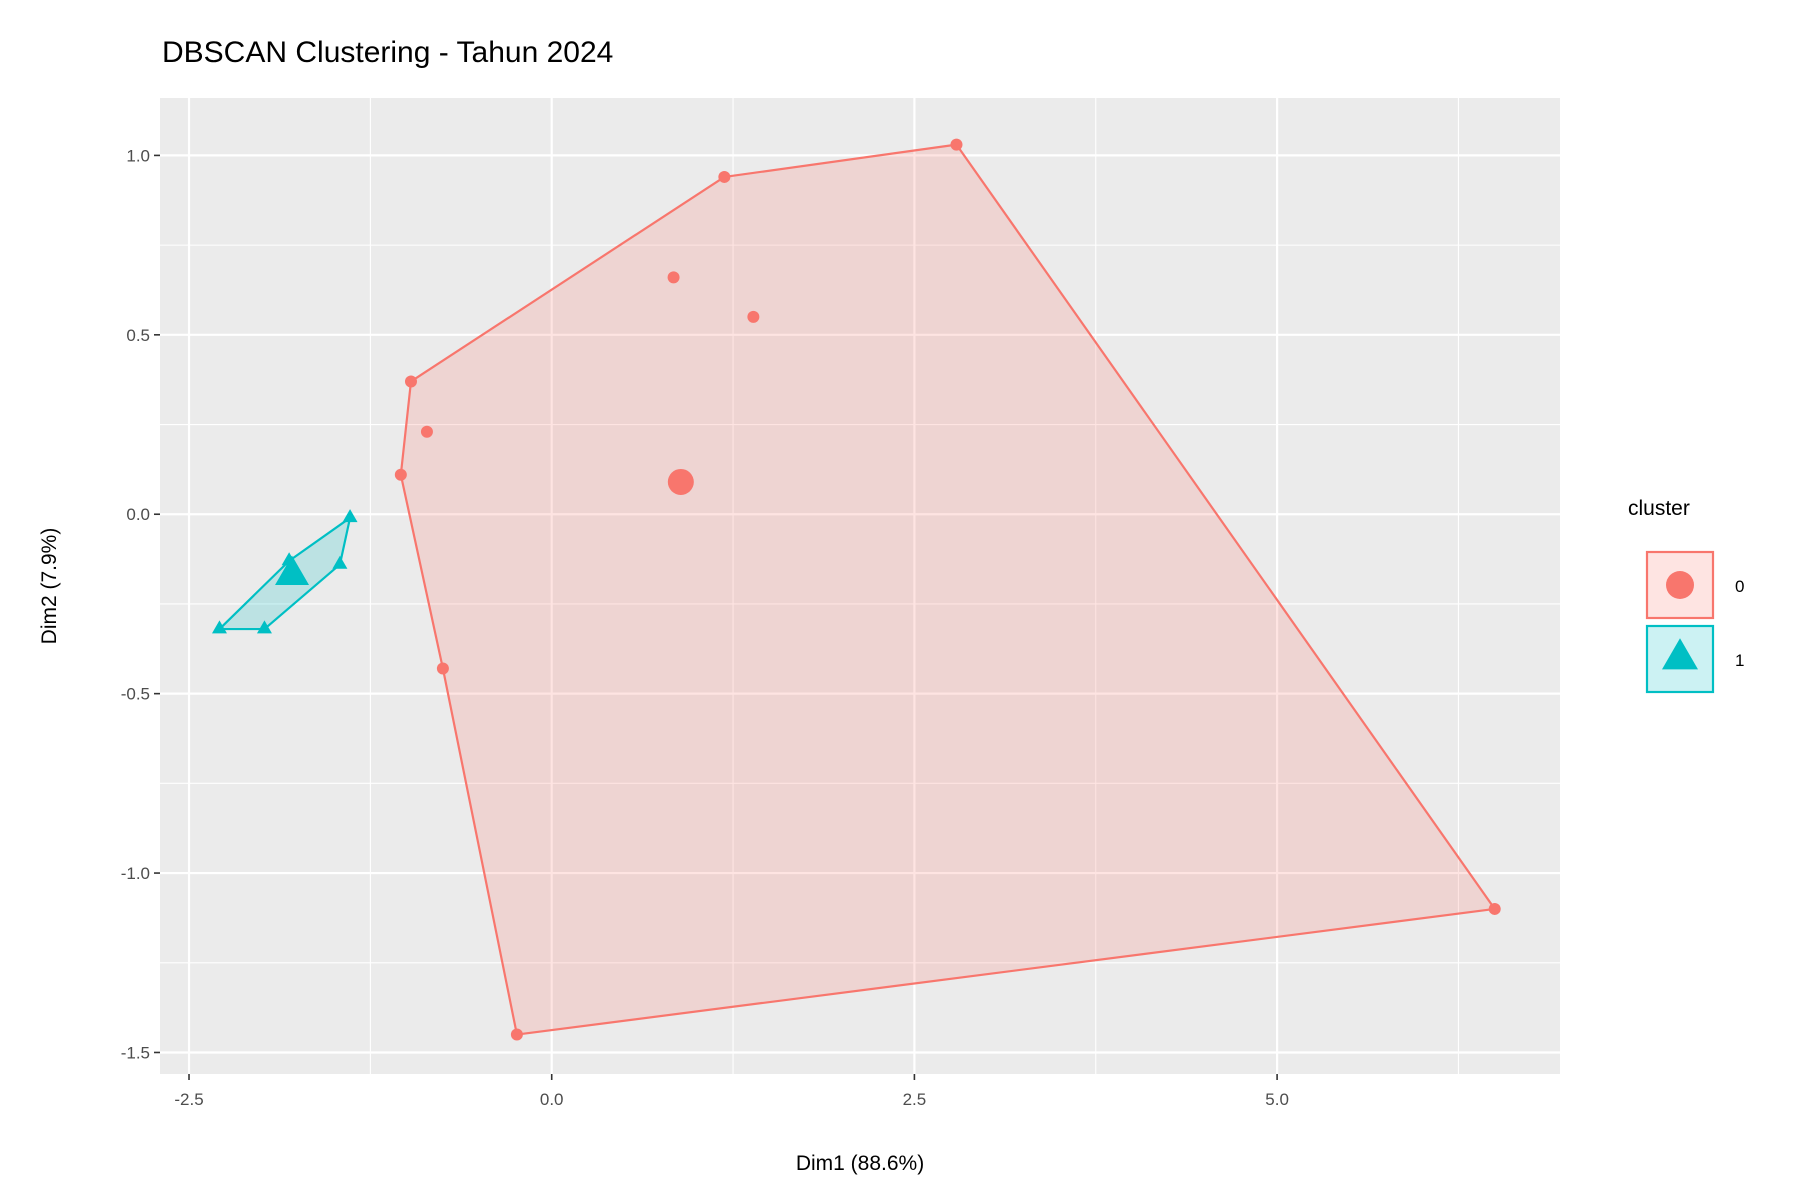  I want to click on x-tick-label: 2.5, so click(915, 1099).